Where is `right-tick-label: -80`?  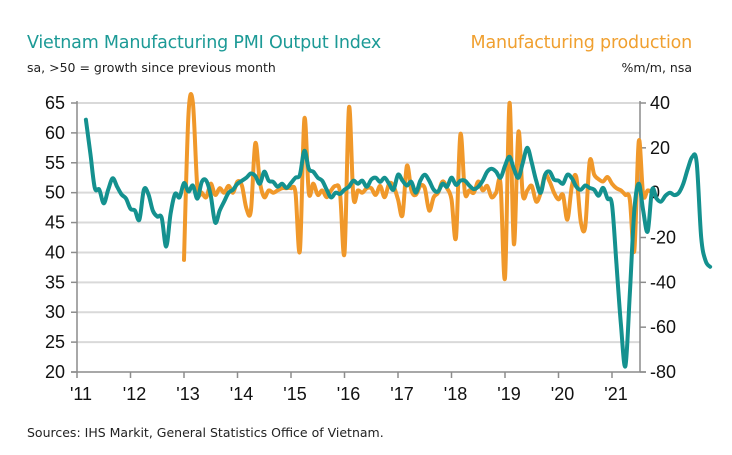
right-tick-label: -80 is located at coordinates (663, 372).